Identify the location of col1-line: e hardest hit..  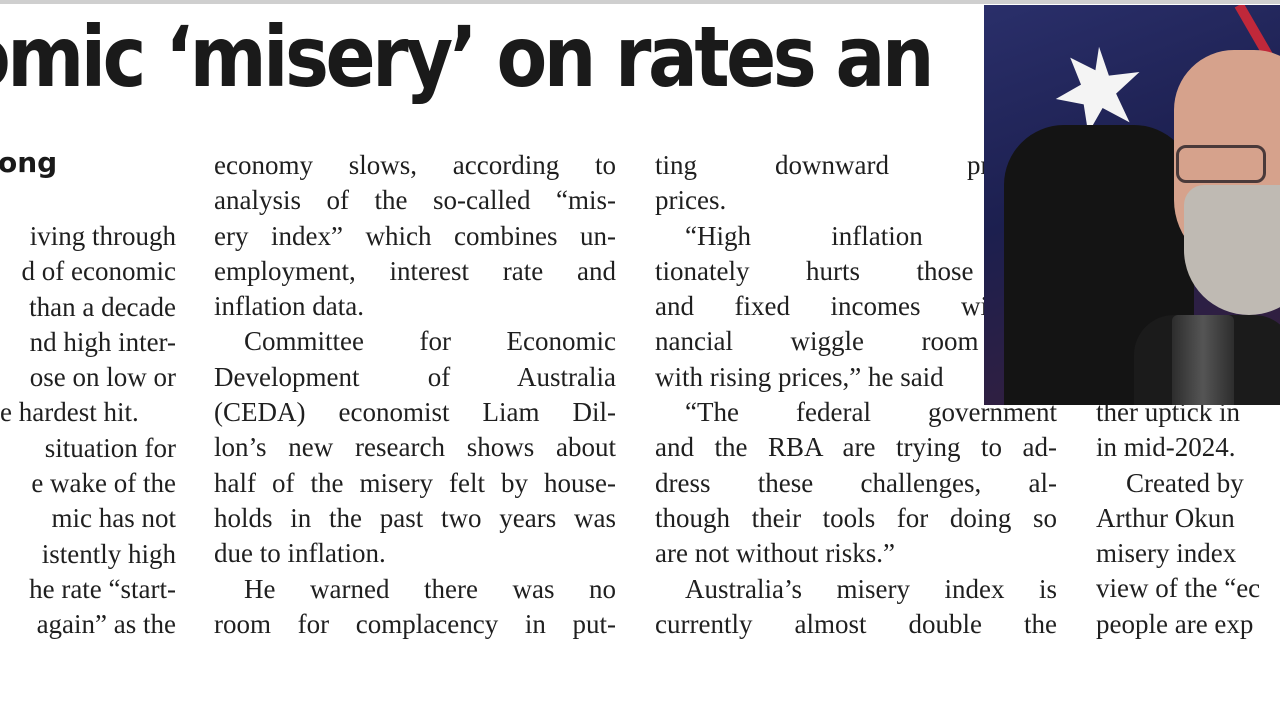
(69, 412).